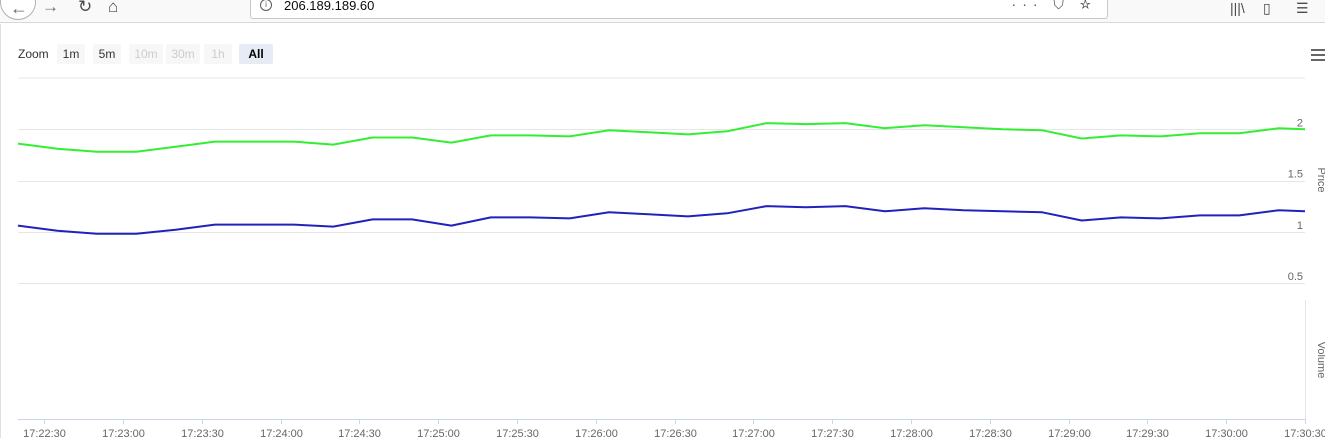  What do you see at coordinates (1267, 8) in the screenshot?
I see `reader-view-icon: ▯` at bounding box center [1267, 8].